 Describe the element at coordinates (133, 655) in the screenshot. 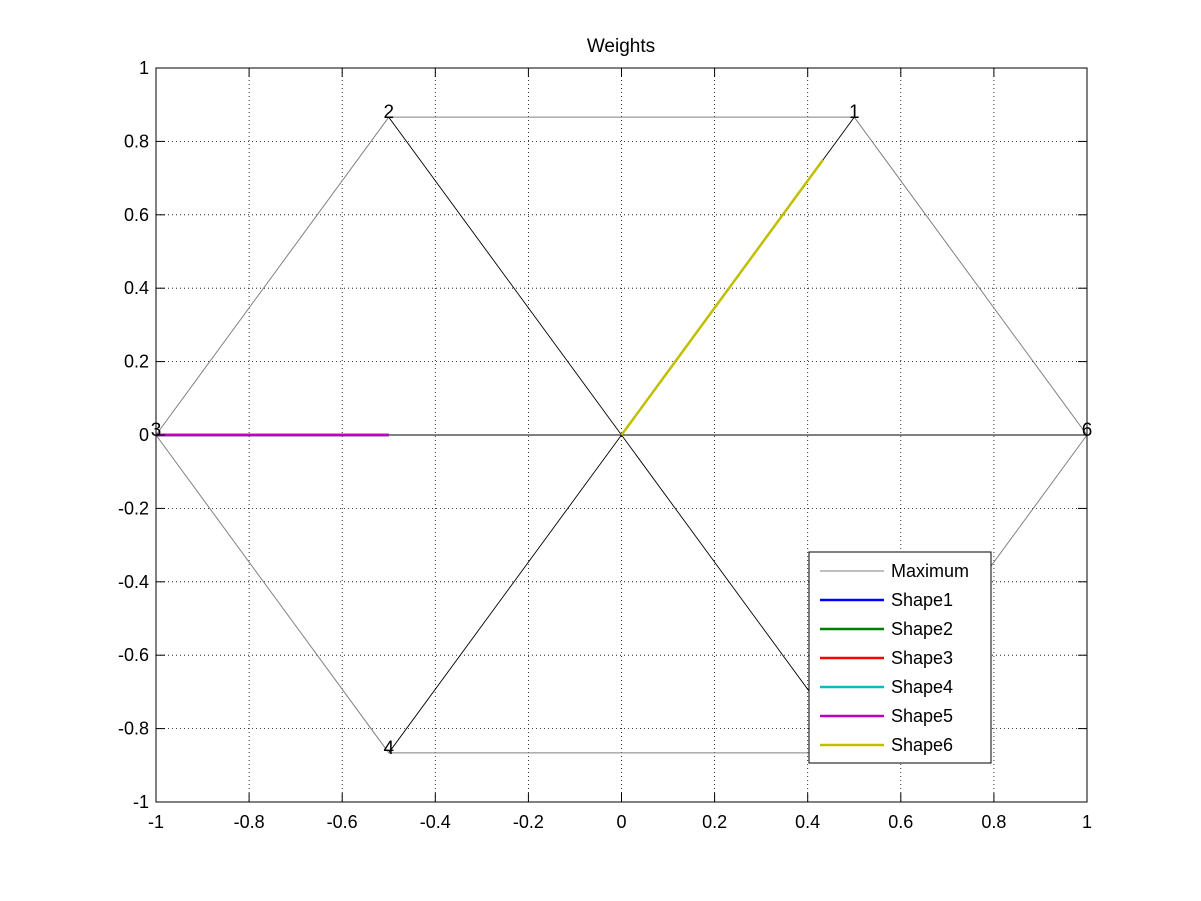

I see `y-tick-label: -0.6` at that location.